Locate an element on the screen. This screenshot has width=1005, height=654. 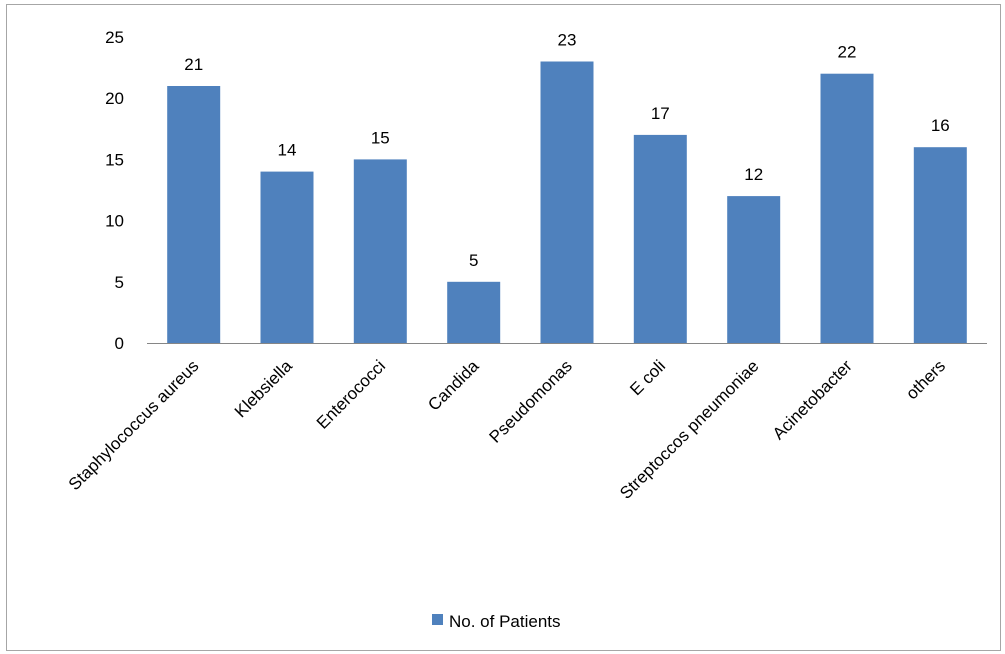
legend: No. of Patients is located at coordinates (496, 621).